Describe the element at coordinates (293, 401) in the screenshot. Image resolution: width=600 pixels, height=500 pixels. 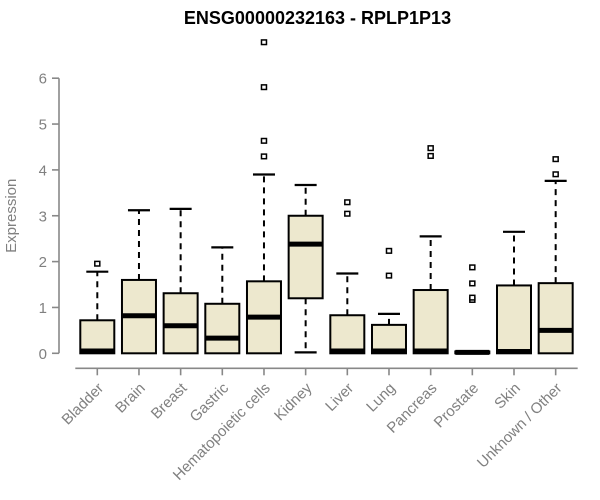
I see `x-tick-label-kidney: Kidney` at that location.